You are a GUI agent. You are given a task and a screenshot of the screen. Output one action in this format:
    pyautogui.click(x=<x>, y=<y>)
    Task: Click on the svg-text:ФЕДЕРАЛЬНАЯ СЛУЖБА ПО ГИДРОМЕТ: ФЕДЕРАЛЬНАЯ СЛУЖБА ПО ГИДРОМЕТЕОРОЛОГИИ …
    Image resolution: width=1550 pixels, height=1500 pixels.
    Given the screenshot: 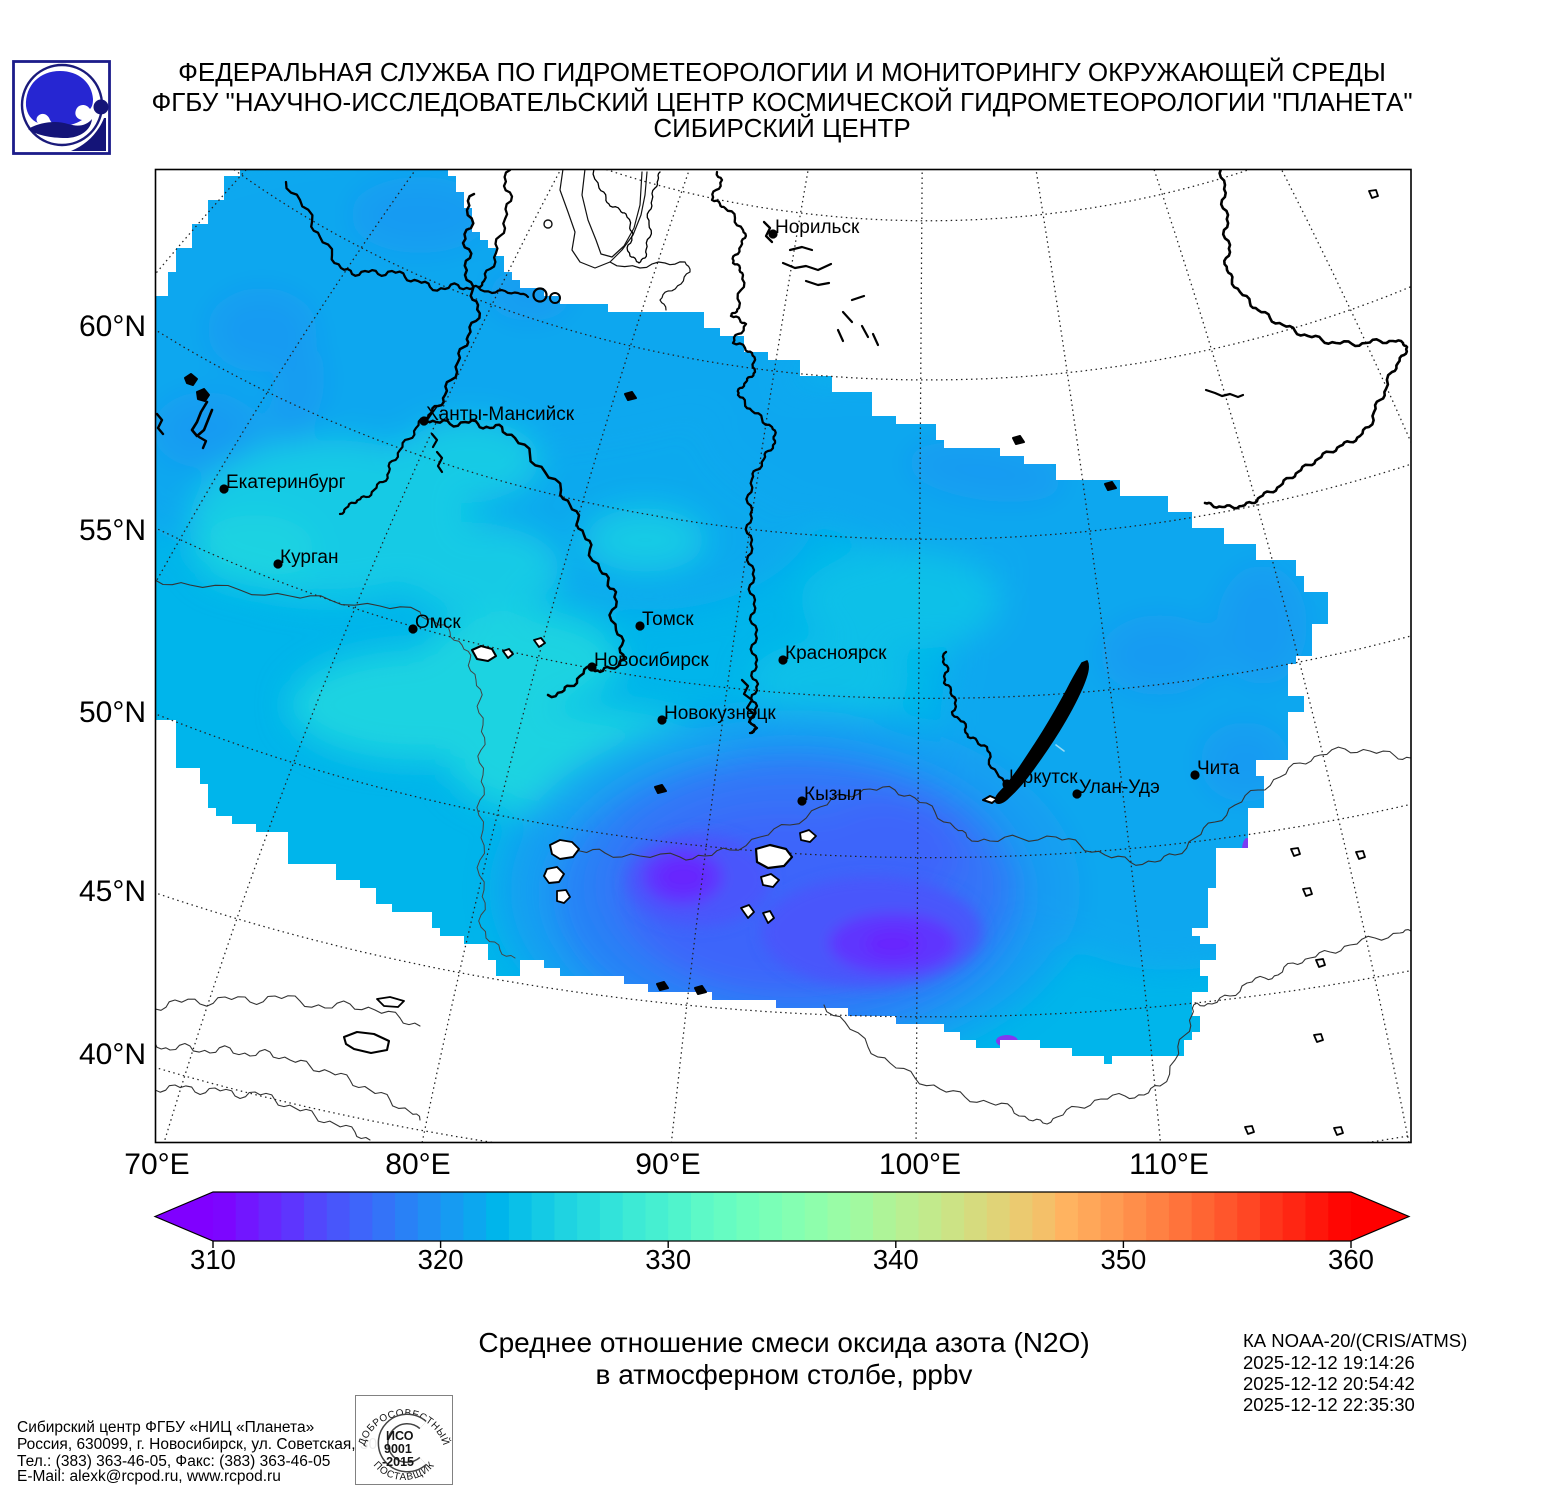 What is the action you would take?
    pyautogui.click(x=782, y=72)
    